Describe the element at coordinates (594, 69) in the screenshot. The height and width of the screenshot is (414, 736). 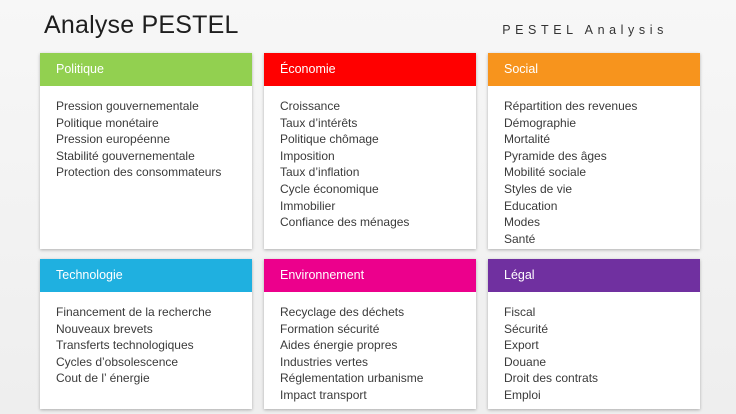
I see `card-header: Social` at that location.